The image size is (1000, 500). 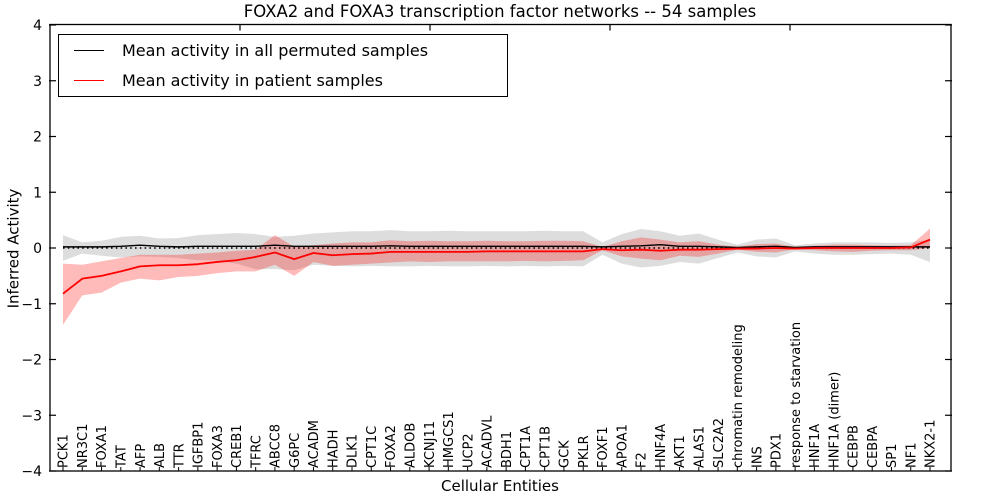 I want to click on y-tick-label: −2, so click(x=31, y=361).